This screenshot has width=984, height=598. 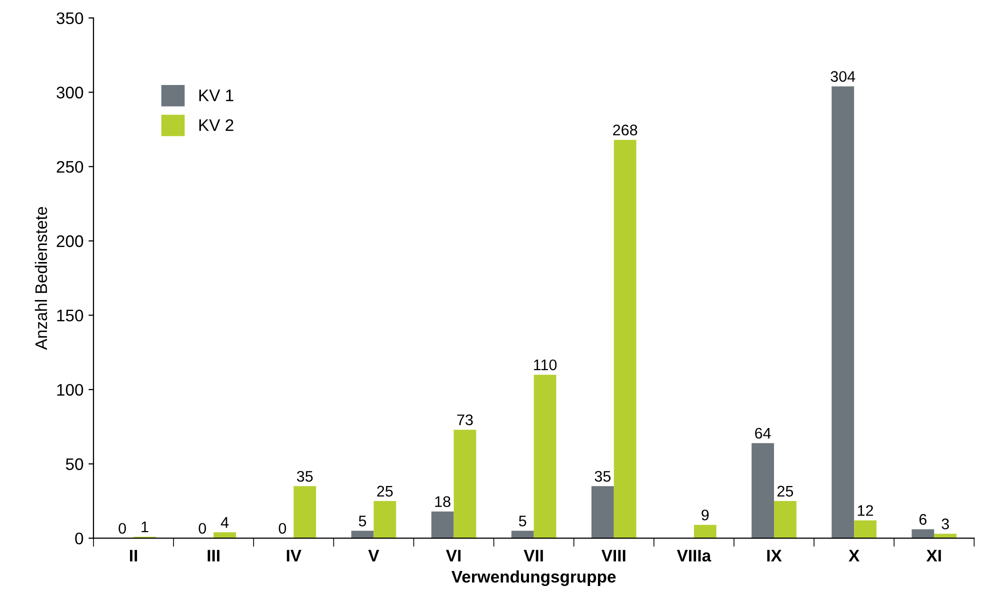 What do you see at coordinates (922, 519) in the screenshot?
I see `data-label: 6` at bounding box center [922, 519].